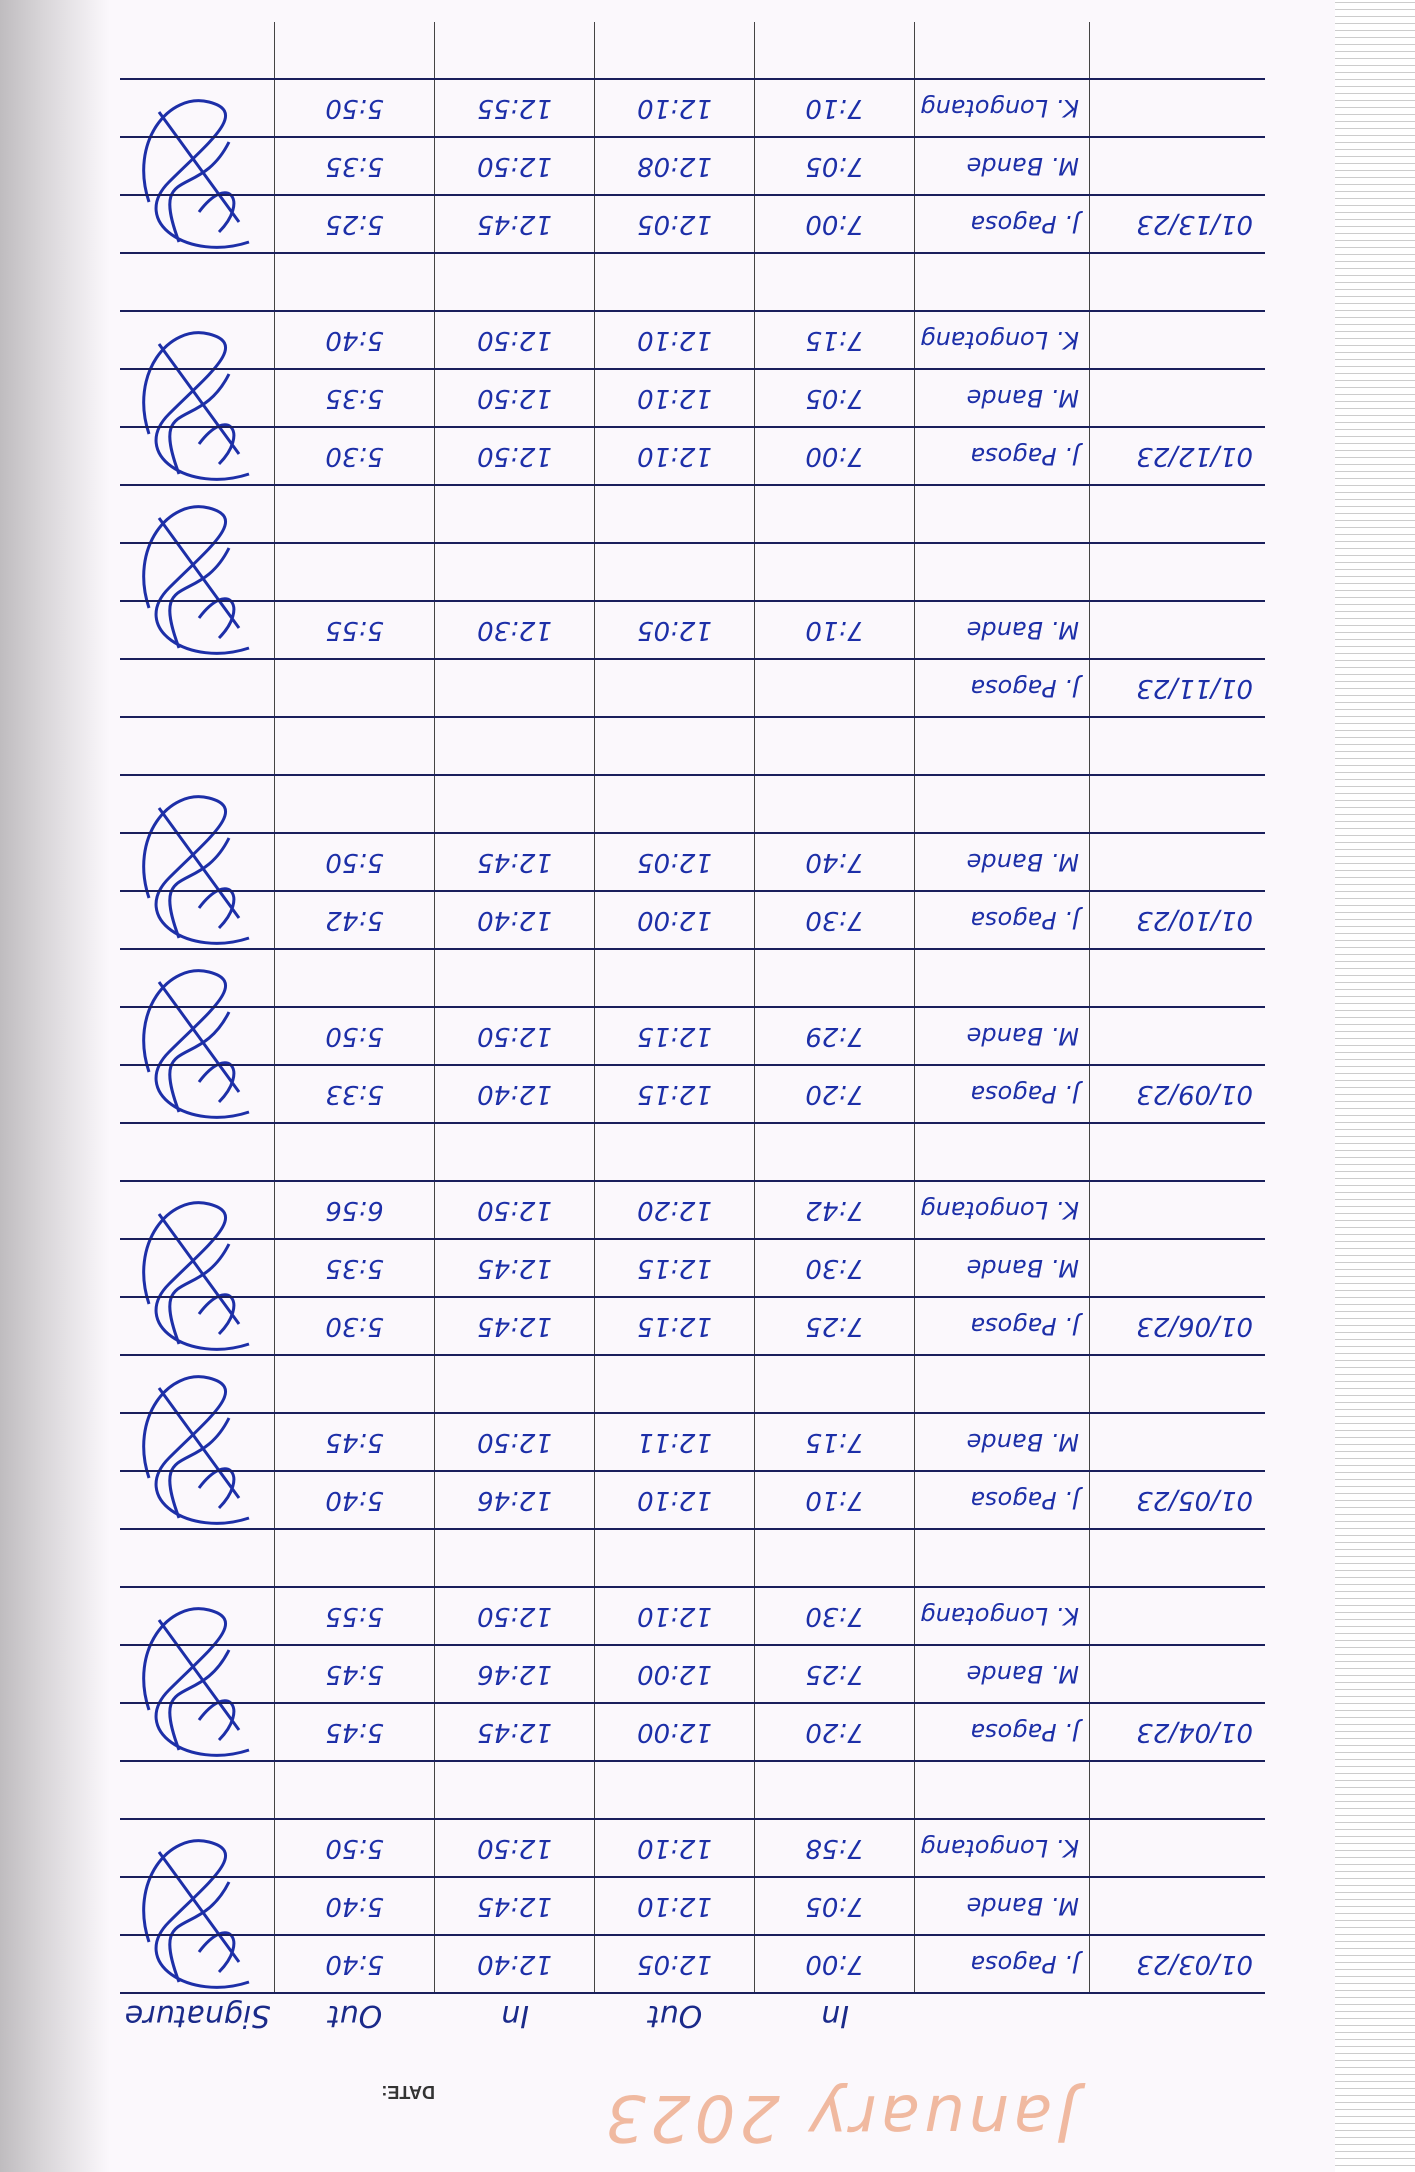  What do you see at coordinates (1194, 1732) in the screenshot?
I see `date-cell: 01/04/23` at bounding box center [1194, 1732].